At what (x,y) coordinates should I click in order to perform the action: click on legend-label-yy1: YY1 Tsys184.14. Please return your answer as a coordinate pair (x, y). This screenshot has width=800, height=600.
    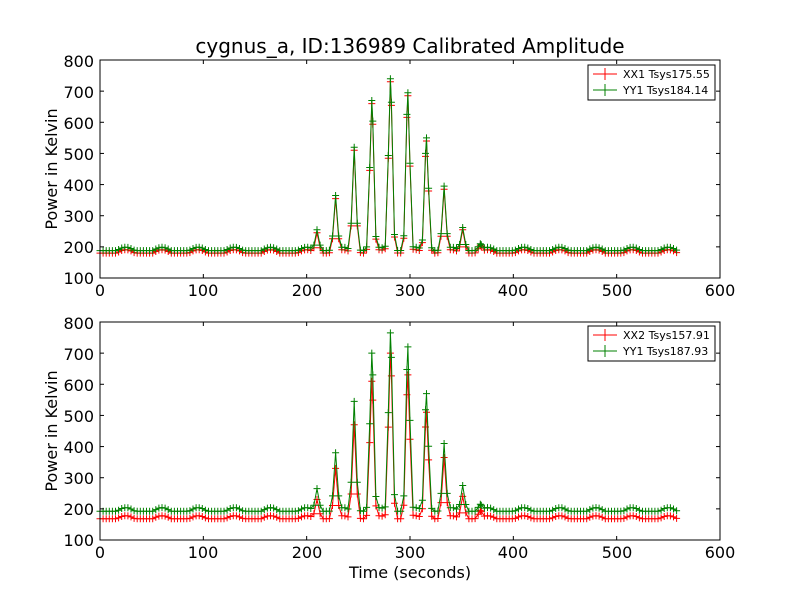
    Looking at the image, I should click on (665, 90).